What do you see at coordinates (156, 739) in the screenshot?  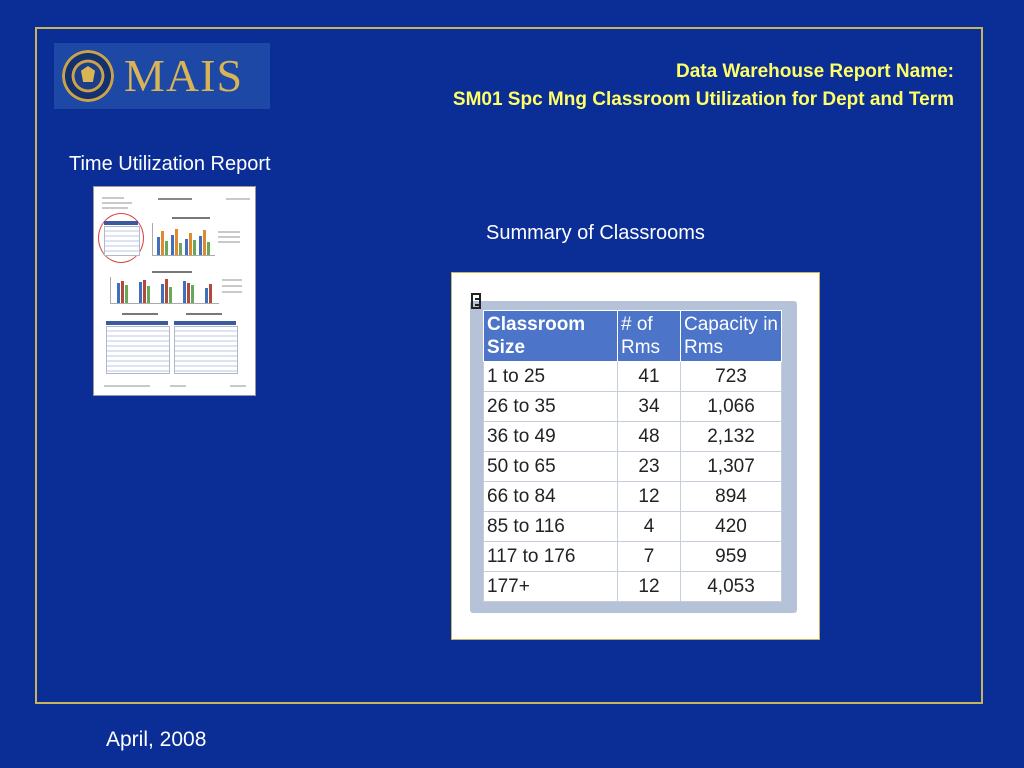 I see `footer-date: April, 2008` at bounding box center [156, 739].